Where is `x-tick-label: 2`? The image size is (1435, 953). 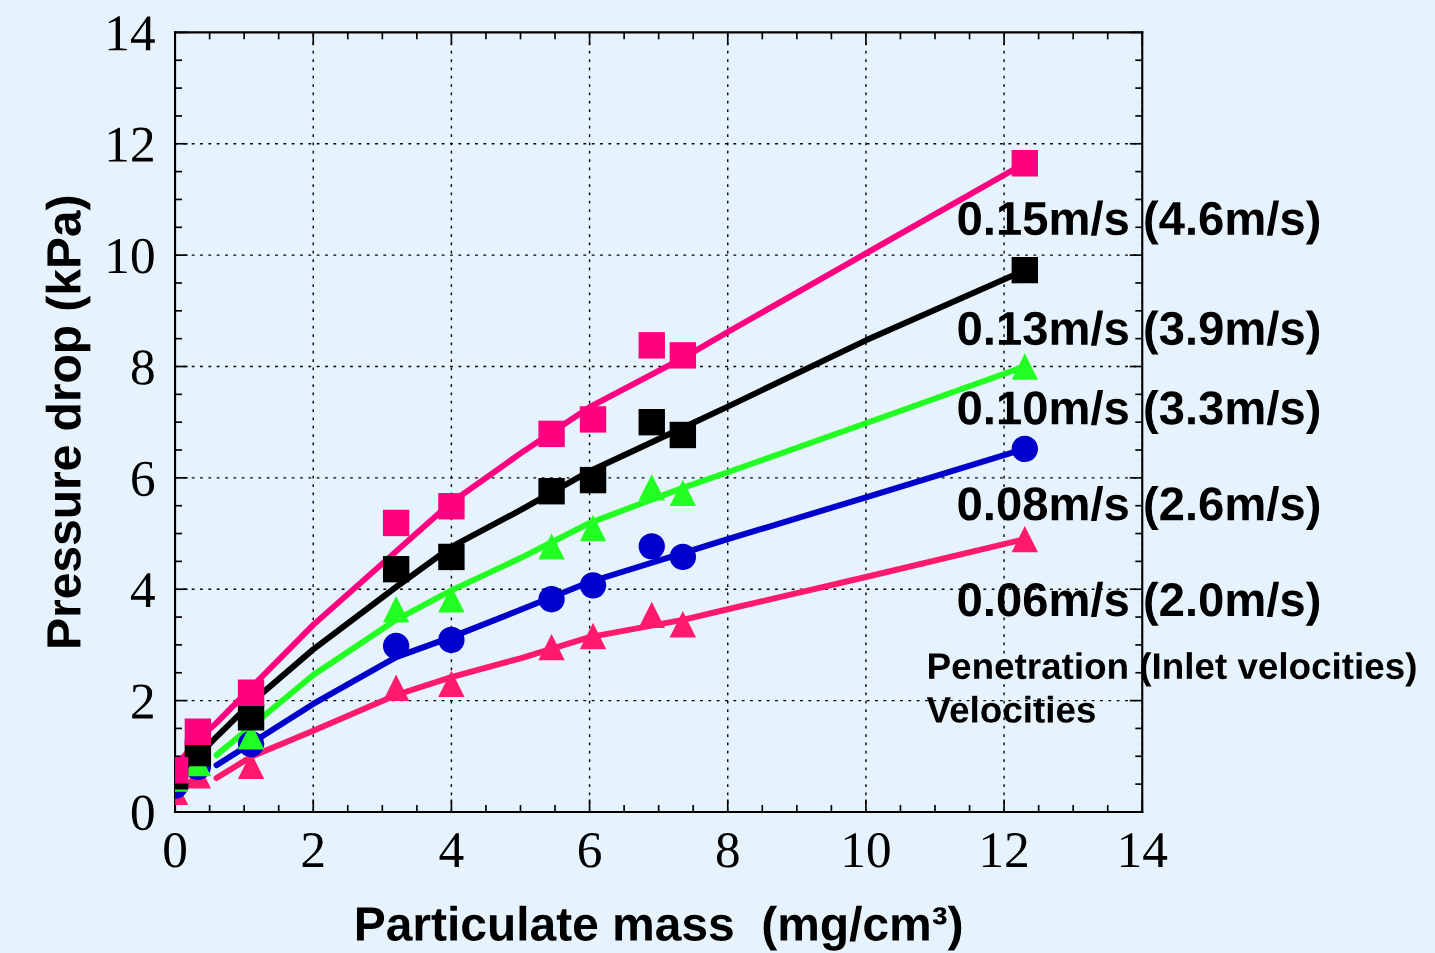
x-tick-label: 2 is located at coordinates (313, 850).